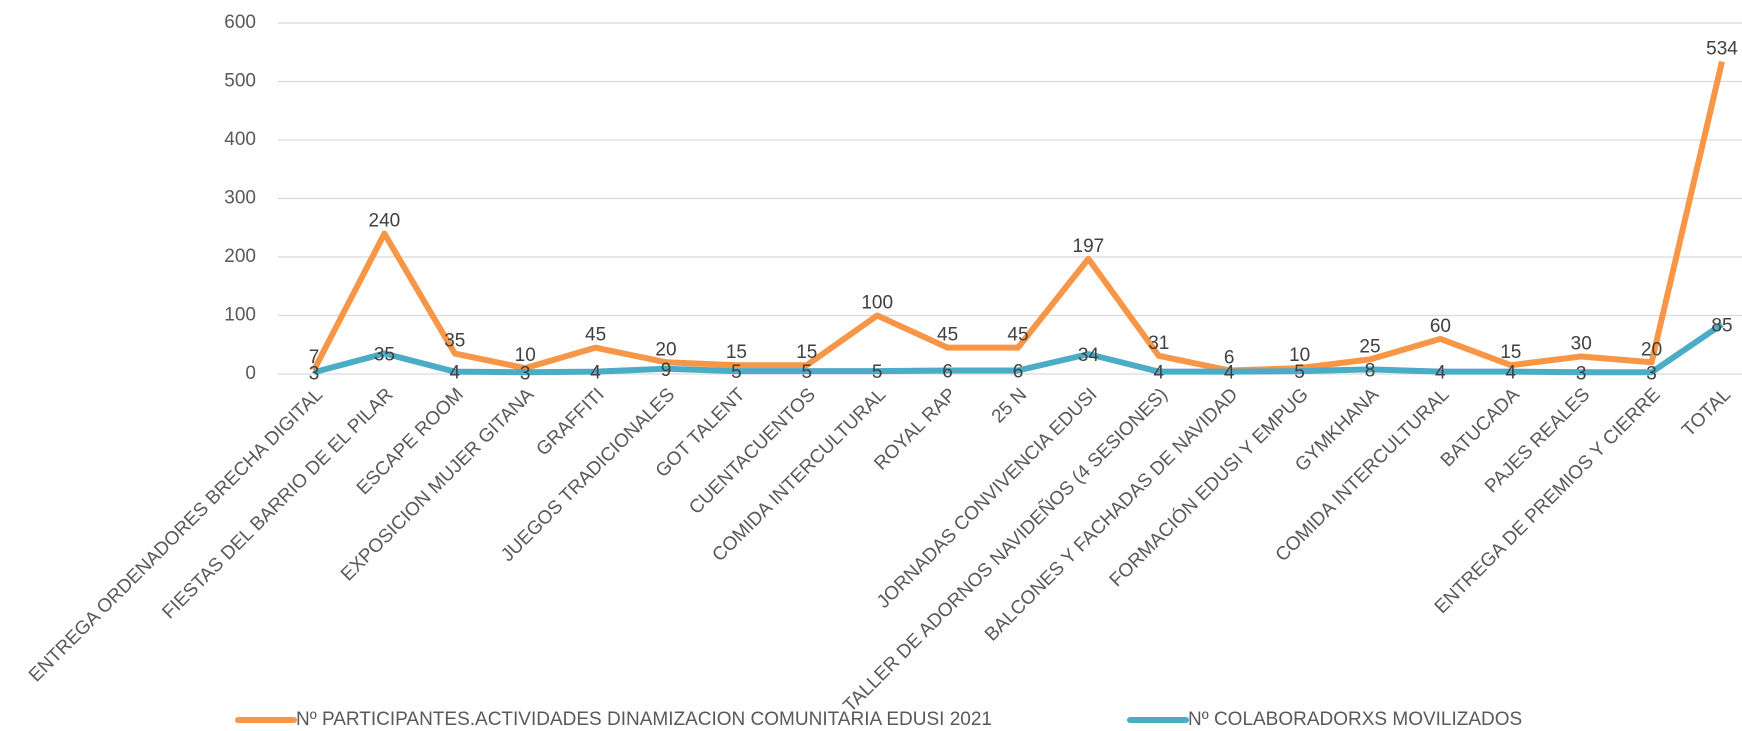  What do you see at coordinates (1369, 346) in the screenshot?
I see `data-label: 25` at bounding box center [1369, 346].